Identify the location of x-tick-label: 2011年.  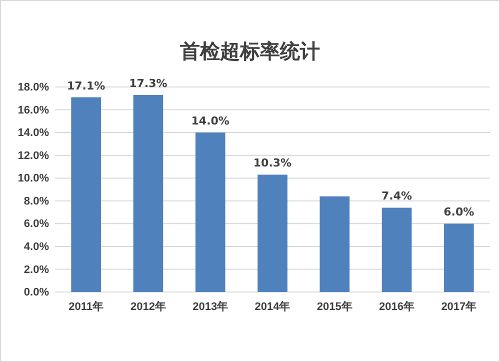
(86, 306).